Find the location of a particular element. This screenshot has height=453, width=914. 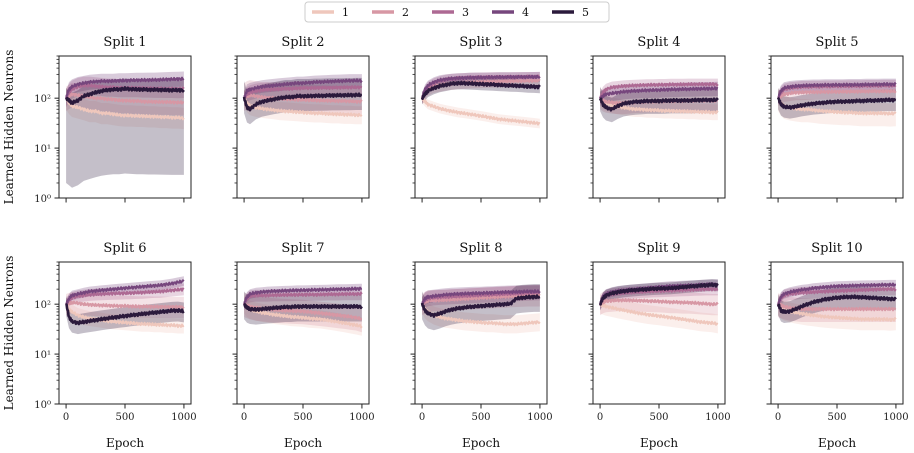

panel-title: Split 9 is located at coordinates (658, 248).